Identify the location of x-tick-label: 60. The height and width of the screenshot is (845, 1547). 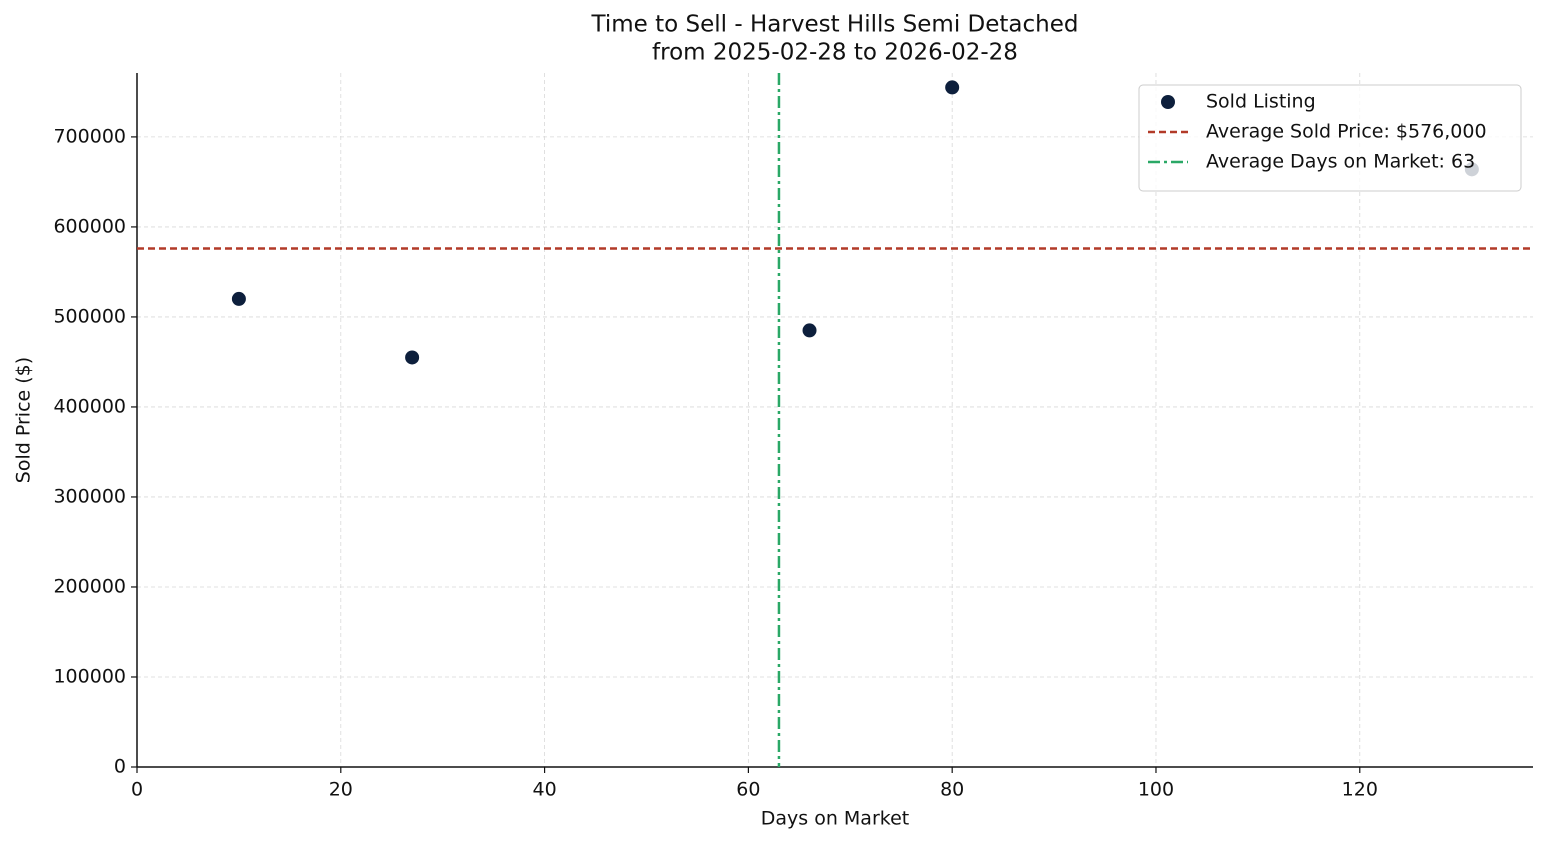
(748, 790).